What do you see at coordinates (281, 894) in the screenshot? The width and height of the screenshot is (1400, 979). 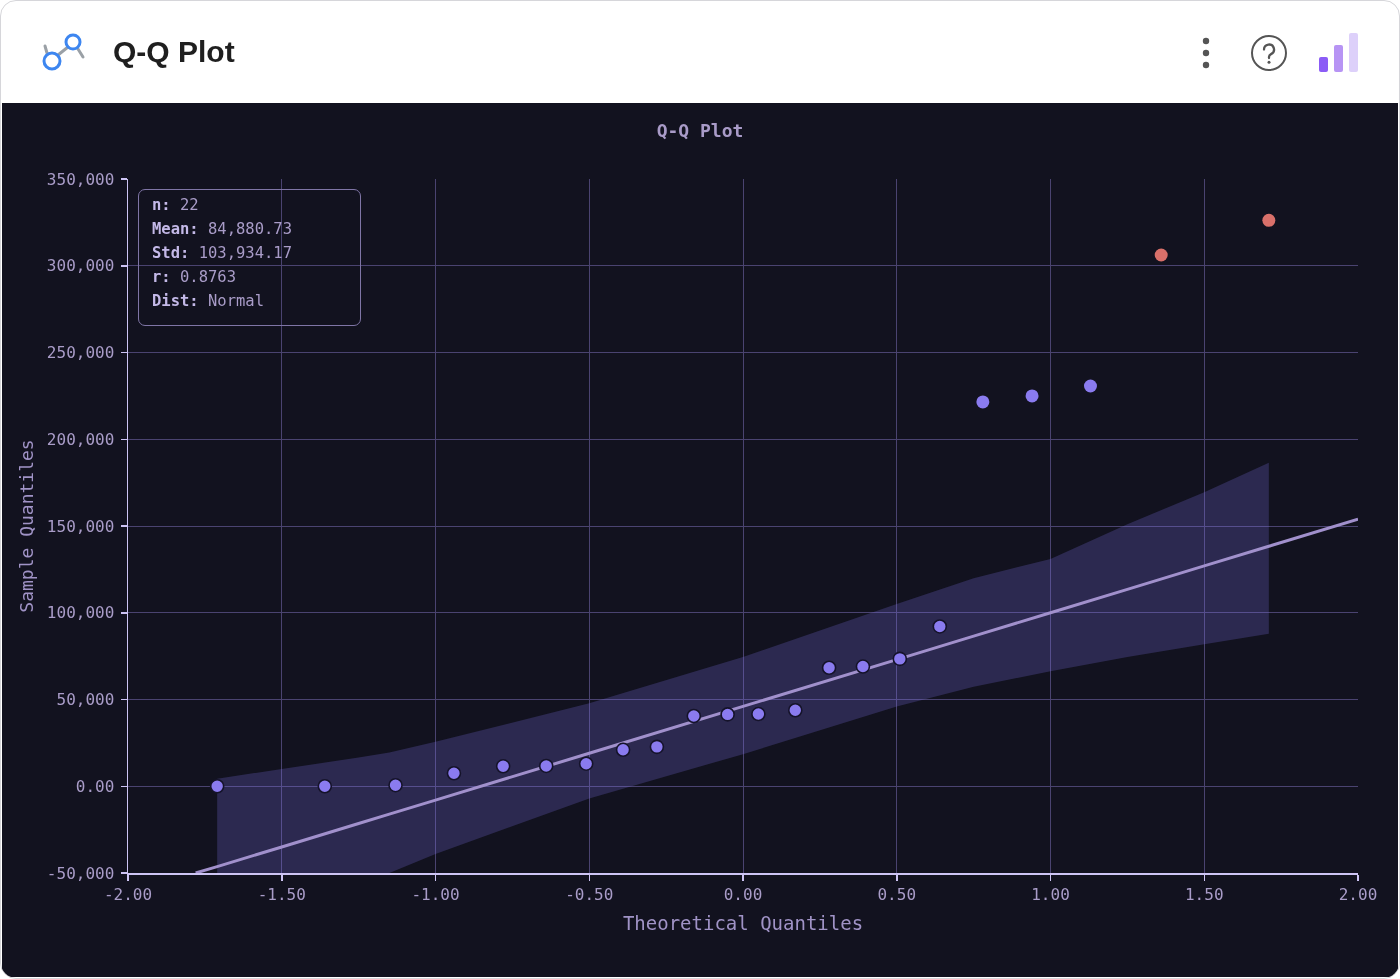 I see `x-tick-label: -1.50` at bounding box center [281, 894].